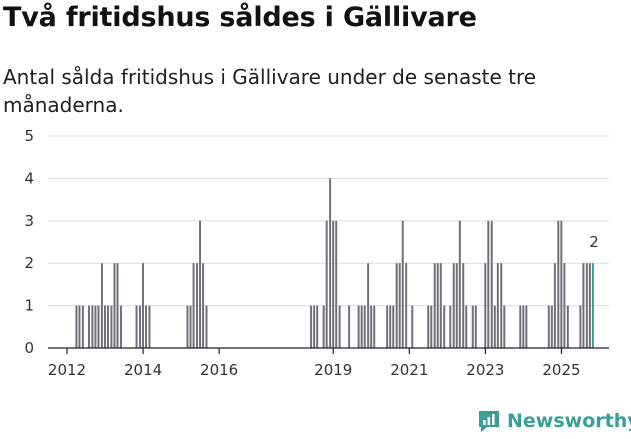  What do you see at coordinates (29, 263) in the screenshot?
I see `y-tick-label: 2` at bounding box center [29, 263].